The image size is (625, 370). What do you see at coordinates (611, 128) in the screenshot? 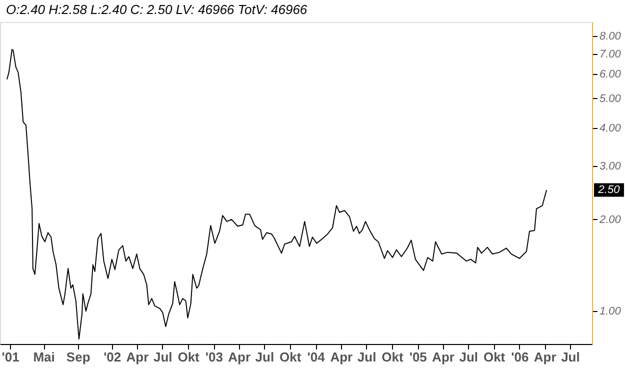
I see `y-tick-label: 4.00` at bounding box center [611, 128].